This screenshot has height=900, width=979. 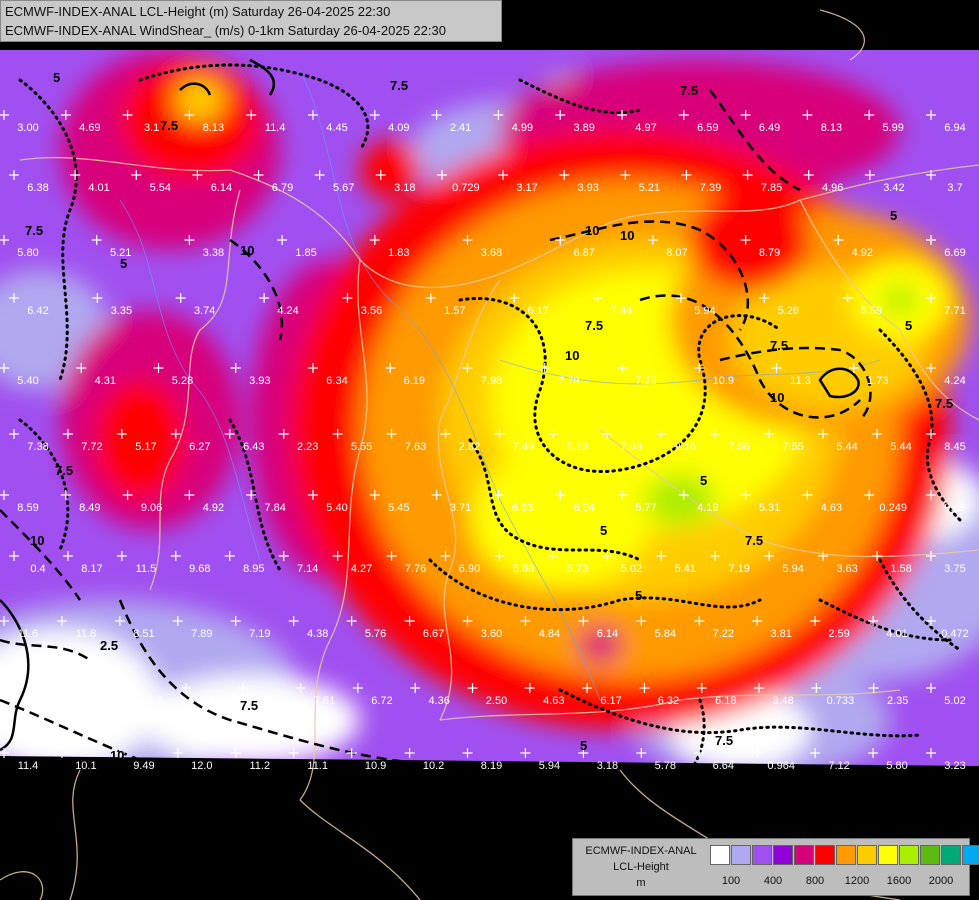 What do you see at coordinates (577, 569) in the screenshot?
I see `grid-value-label: 5.73` at bounding box center [577, 569].